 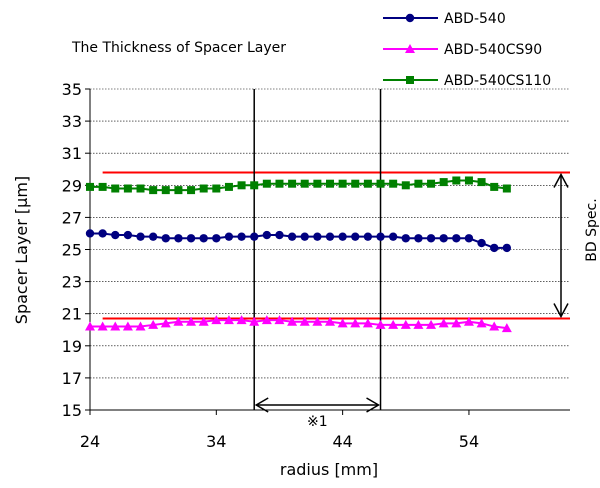 What do you see at coordinates (279, 430) in the screenshot?
I see `x-tick-labels: 24 34 44 54` at bounding box center [279, 430].